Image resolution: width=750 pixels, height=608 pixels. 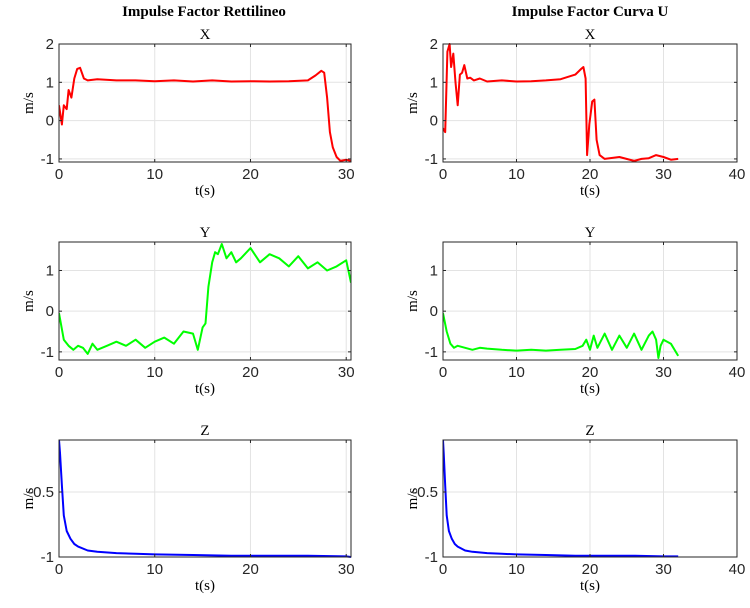 I want to click on column-title-rettilineo: Impulse Factor Rettilineo, so click(x=204, y=12).